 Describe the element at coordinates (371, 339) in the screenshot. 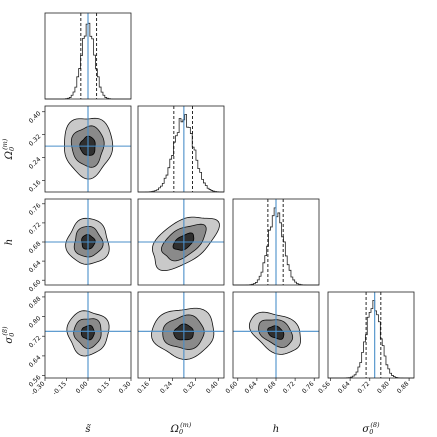

I see `histogram-s8` at that location.